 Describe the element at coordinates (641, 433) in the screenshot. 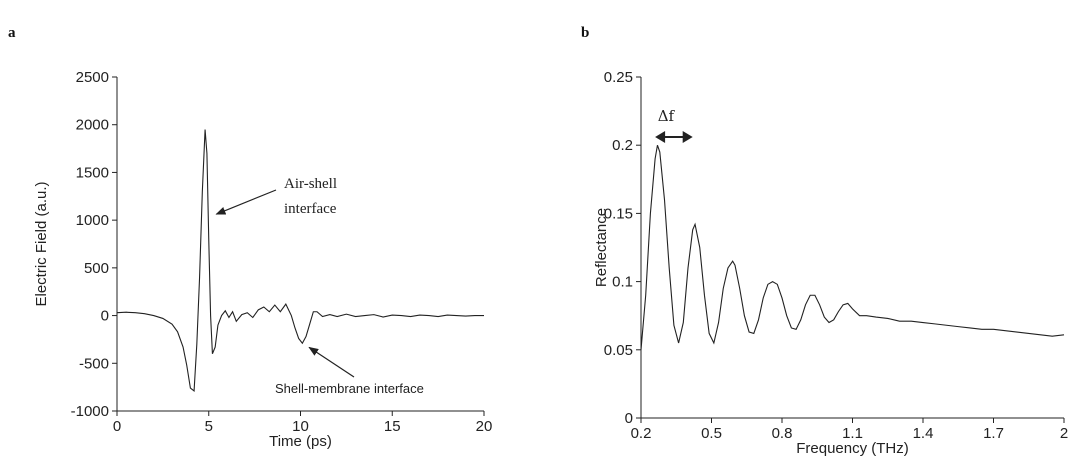

I see `chart-b-x-tick-label: 0.2` at that location.